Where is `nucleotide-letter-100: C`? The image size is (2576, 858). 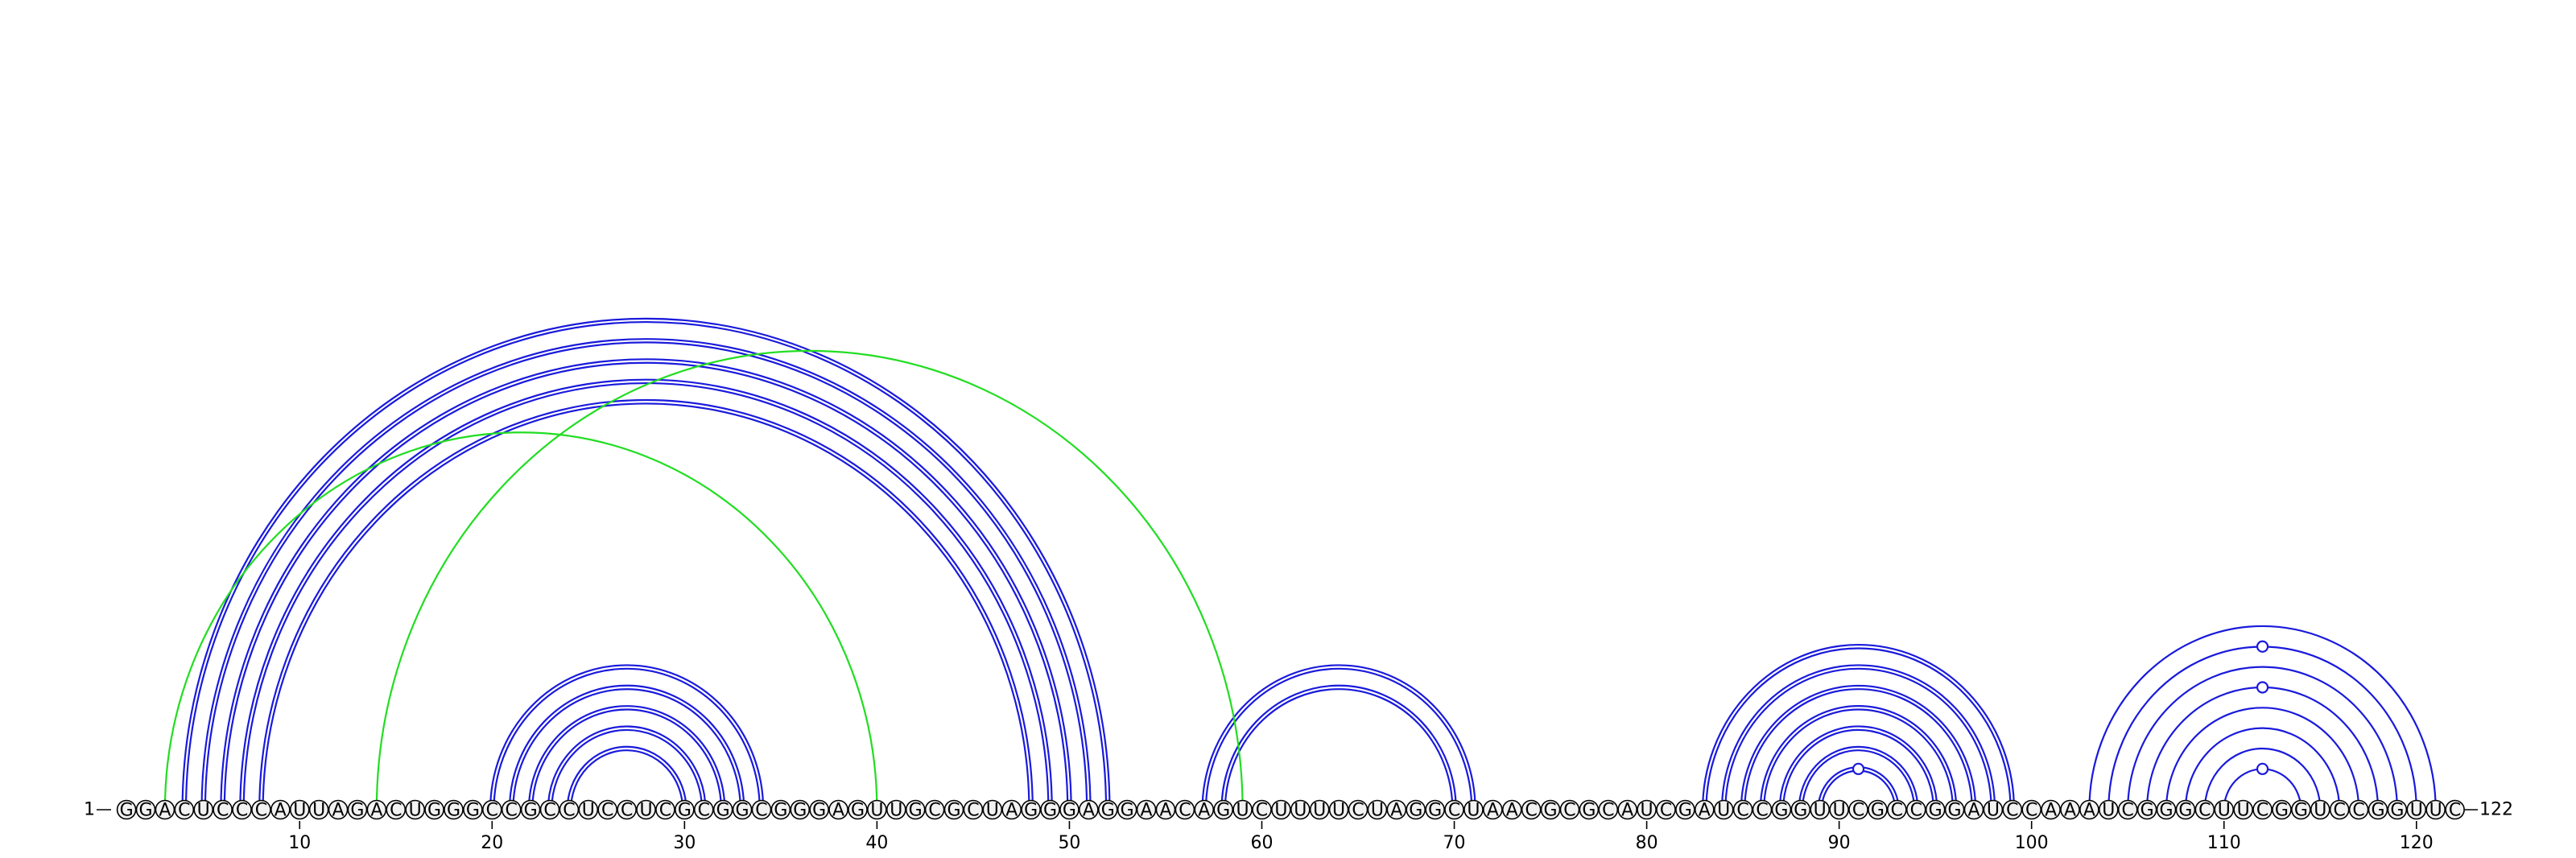
nucleotide-letter-100: C is located at coordinates (2031, 811).